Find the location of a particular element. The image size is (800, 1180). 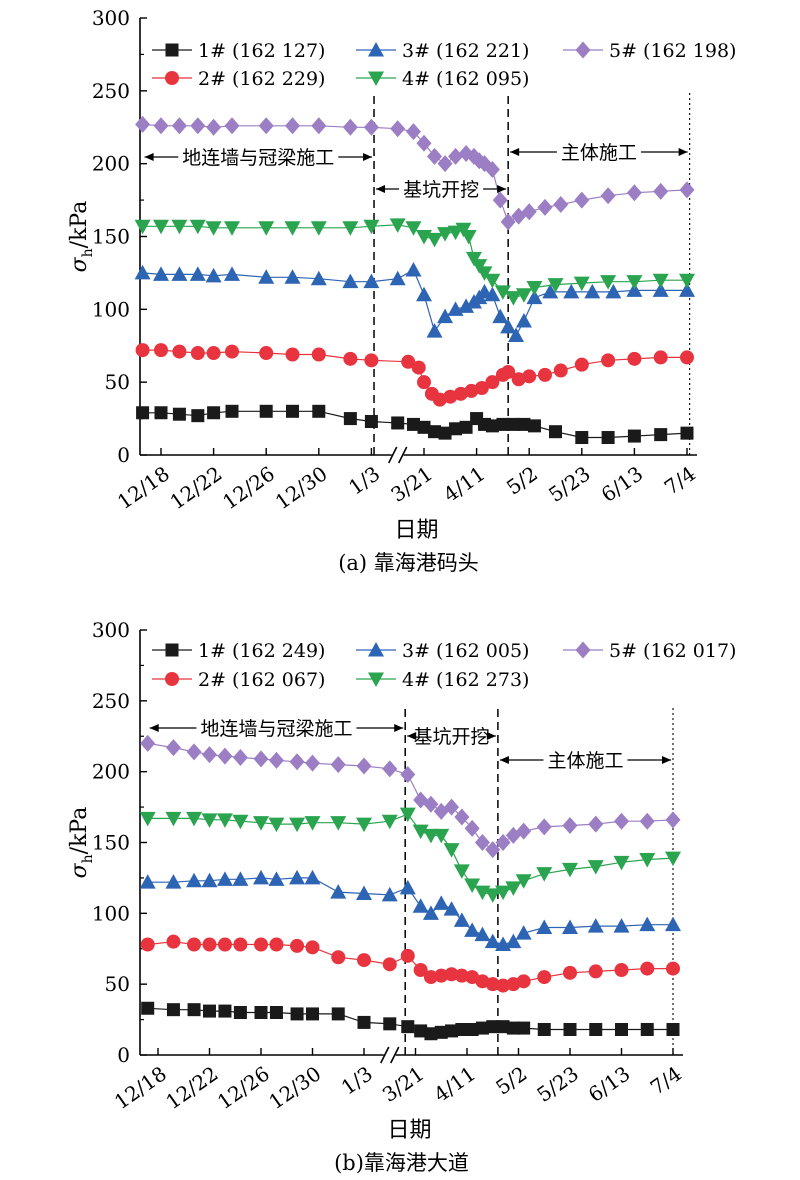

chart-a-y-tick-label: 250 is located at coordinates (111, 91).